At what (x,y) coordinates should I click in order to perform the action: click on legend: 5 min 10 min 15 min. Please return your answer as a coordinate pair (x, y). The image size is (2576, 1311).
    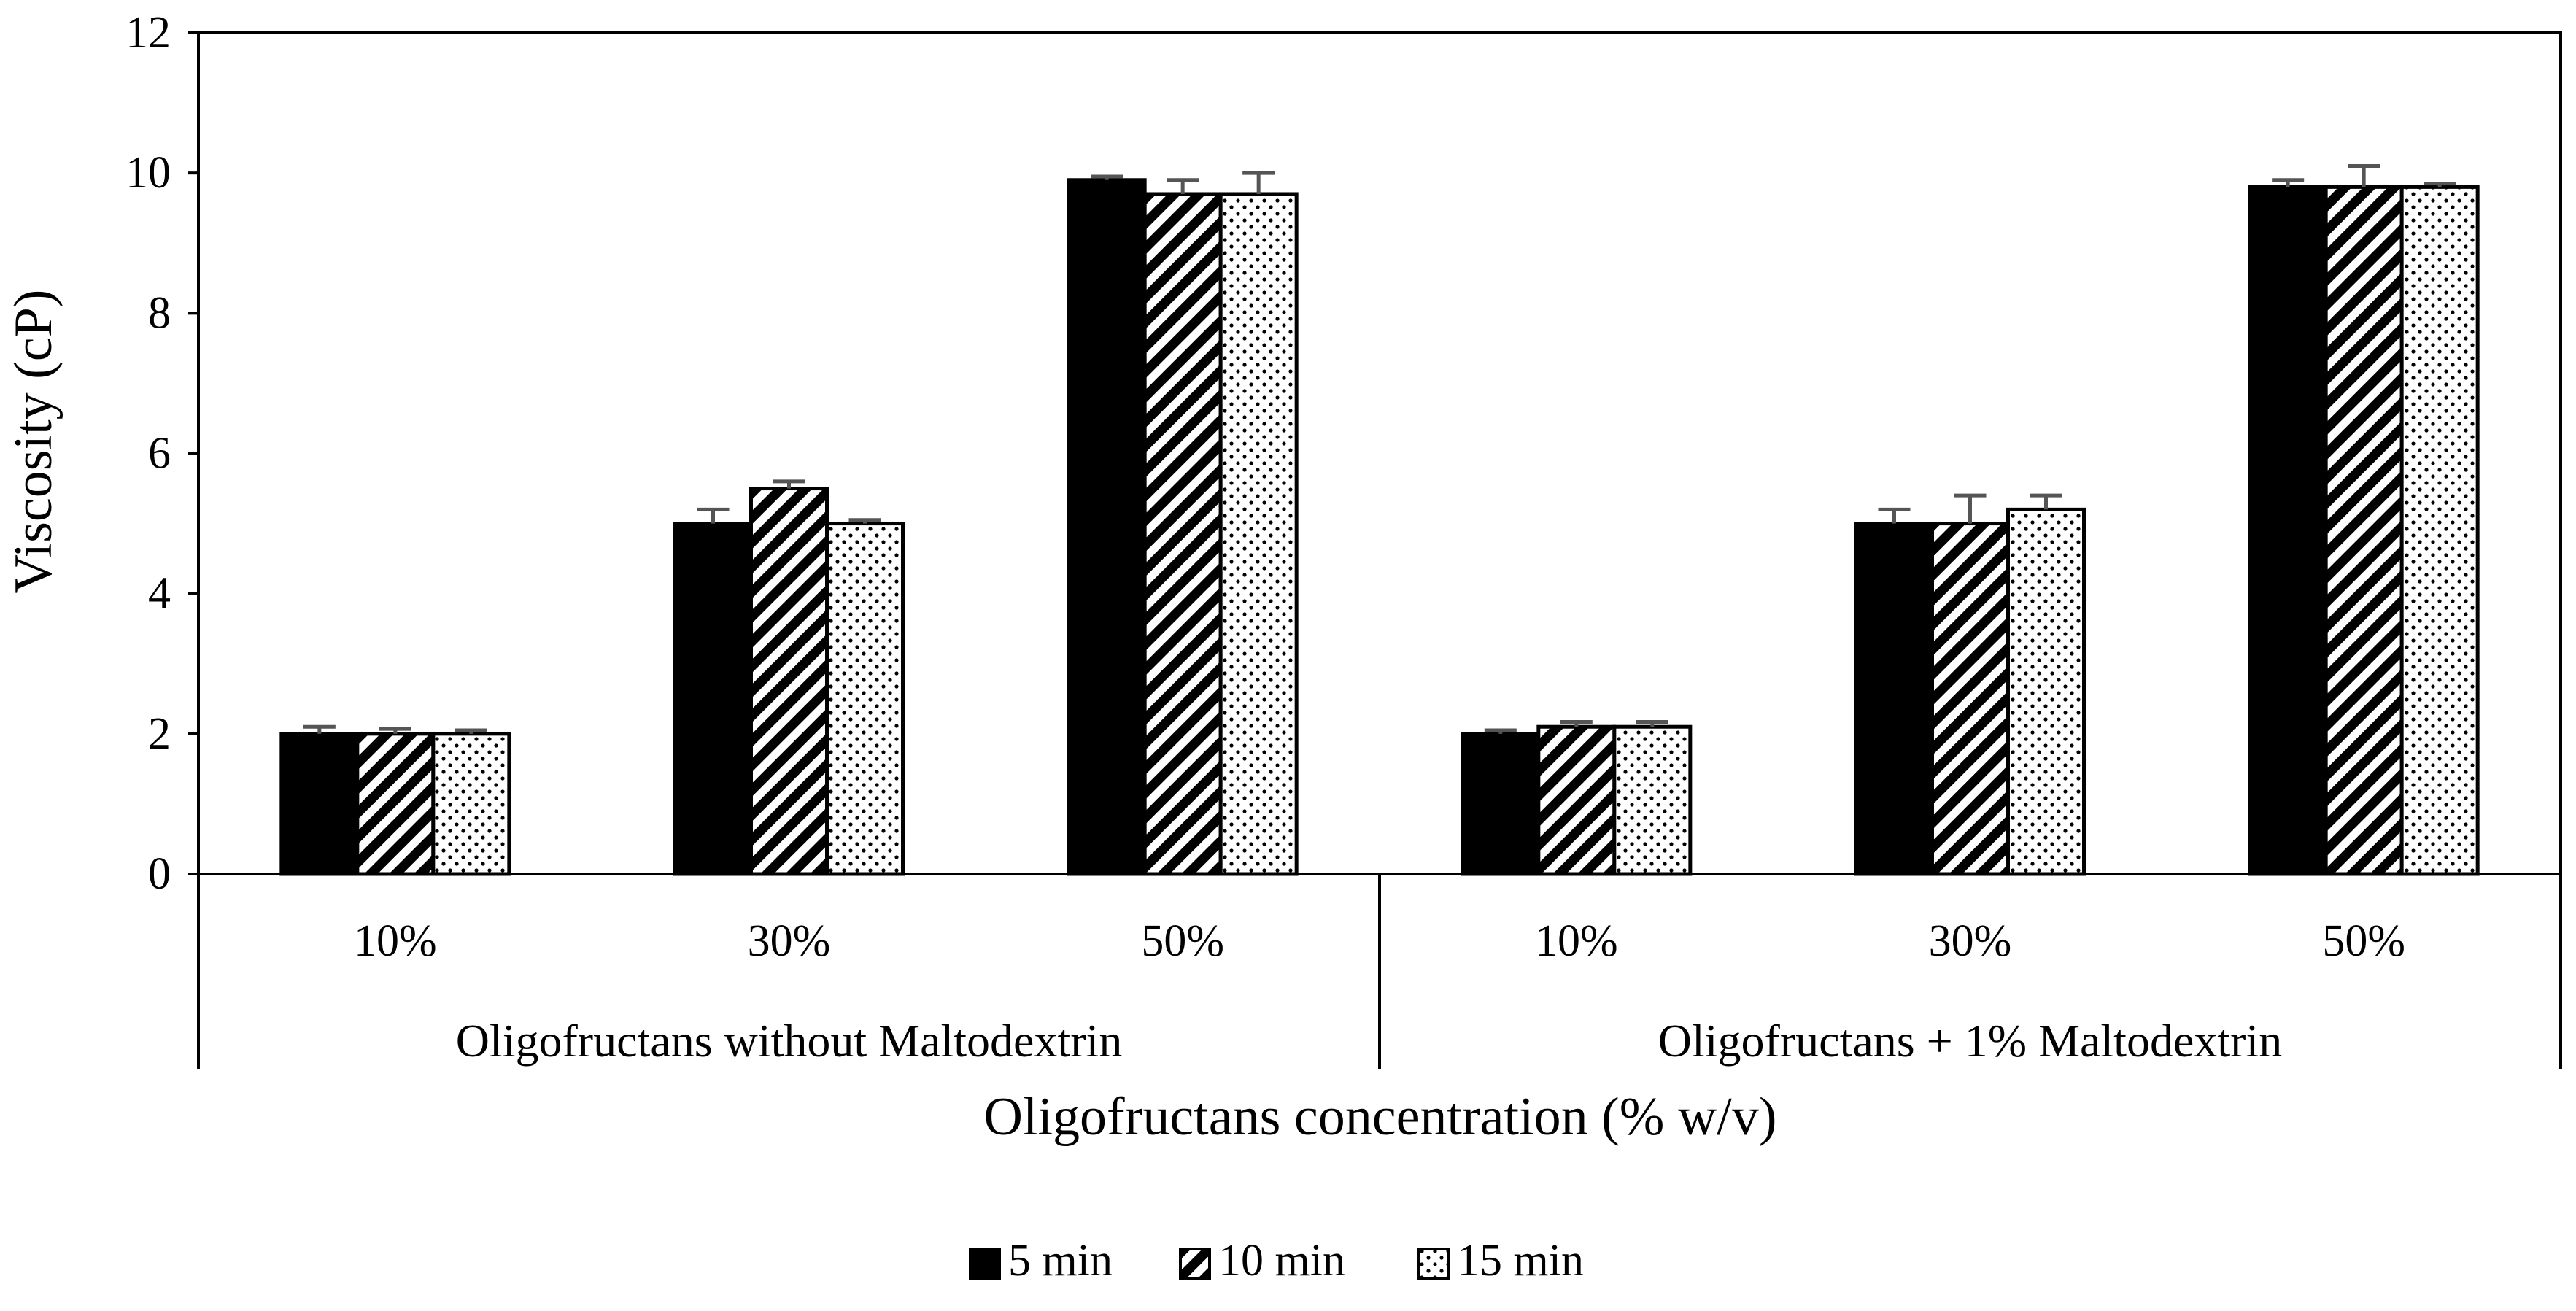
    Looking at the image, I should click on (1276, 1260).